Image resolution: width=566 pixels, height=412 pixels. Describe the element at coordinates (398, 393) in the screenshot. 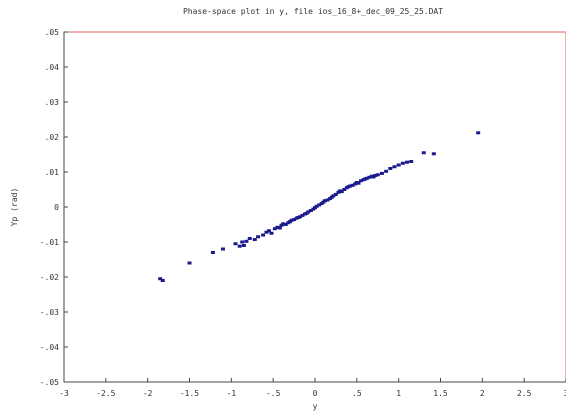

I see `x-tick-label: 1` at that location.